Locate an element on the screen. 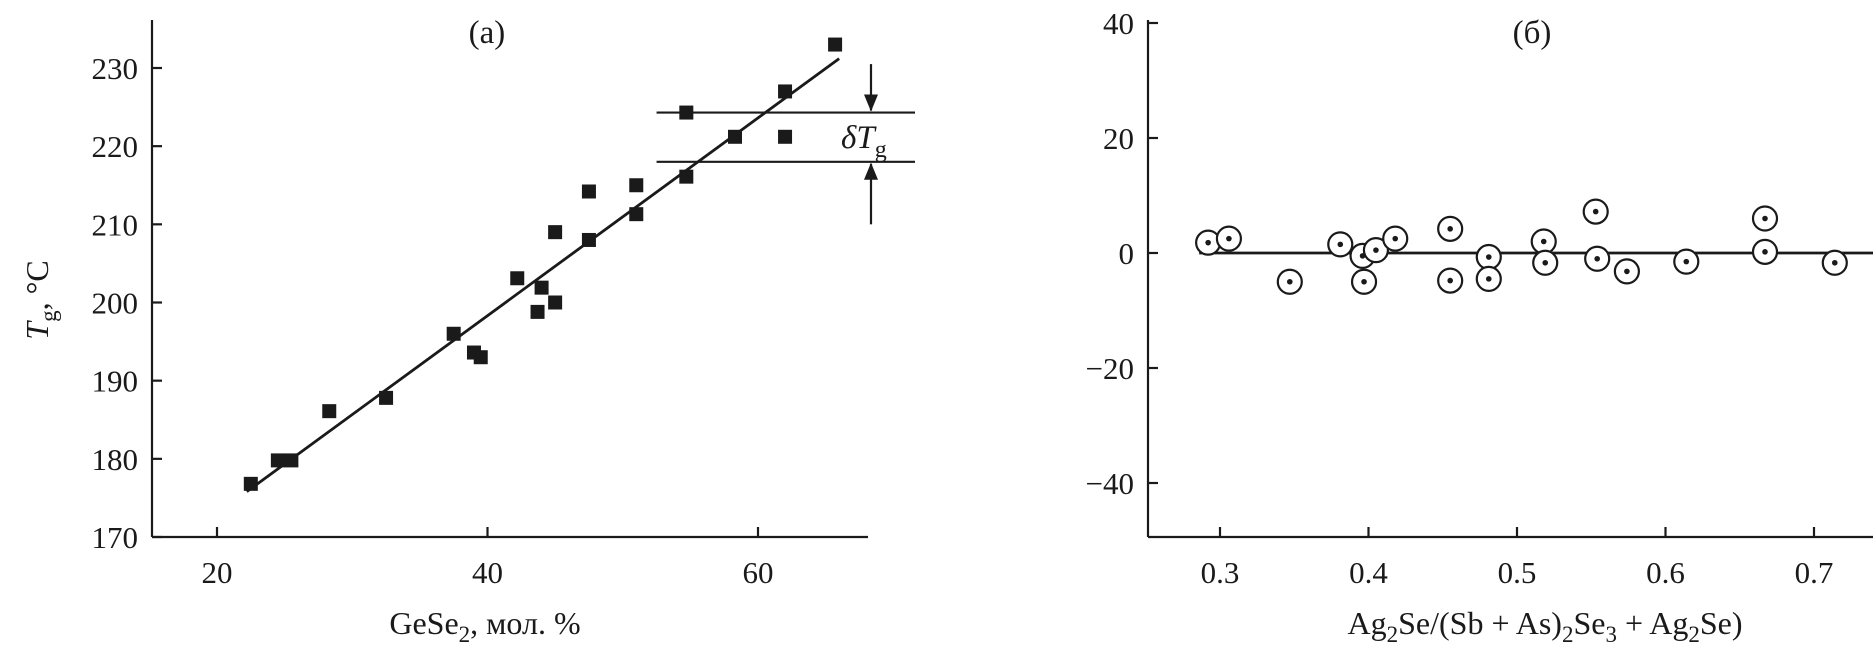  y-tick-label: 200 is located at coordinates (115, 303).